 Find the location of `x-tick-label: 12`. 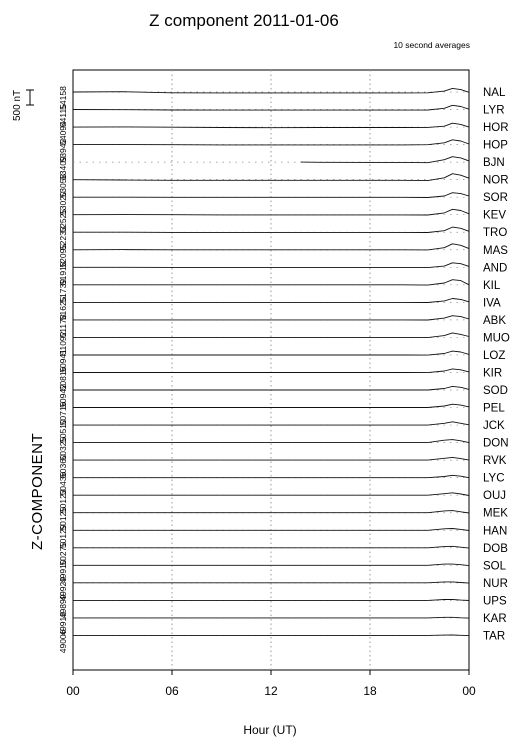

x-tick-label: 12 is located at coordinates (271, 691).